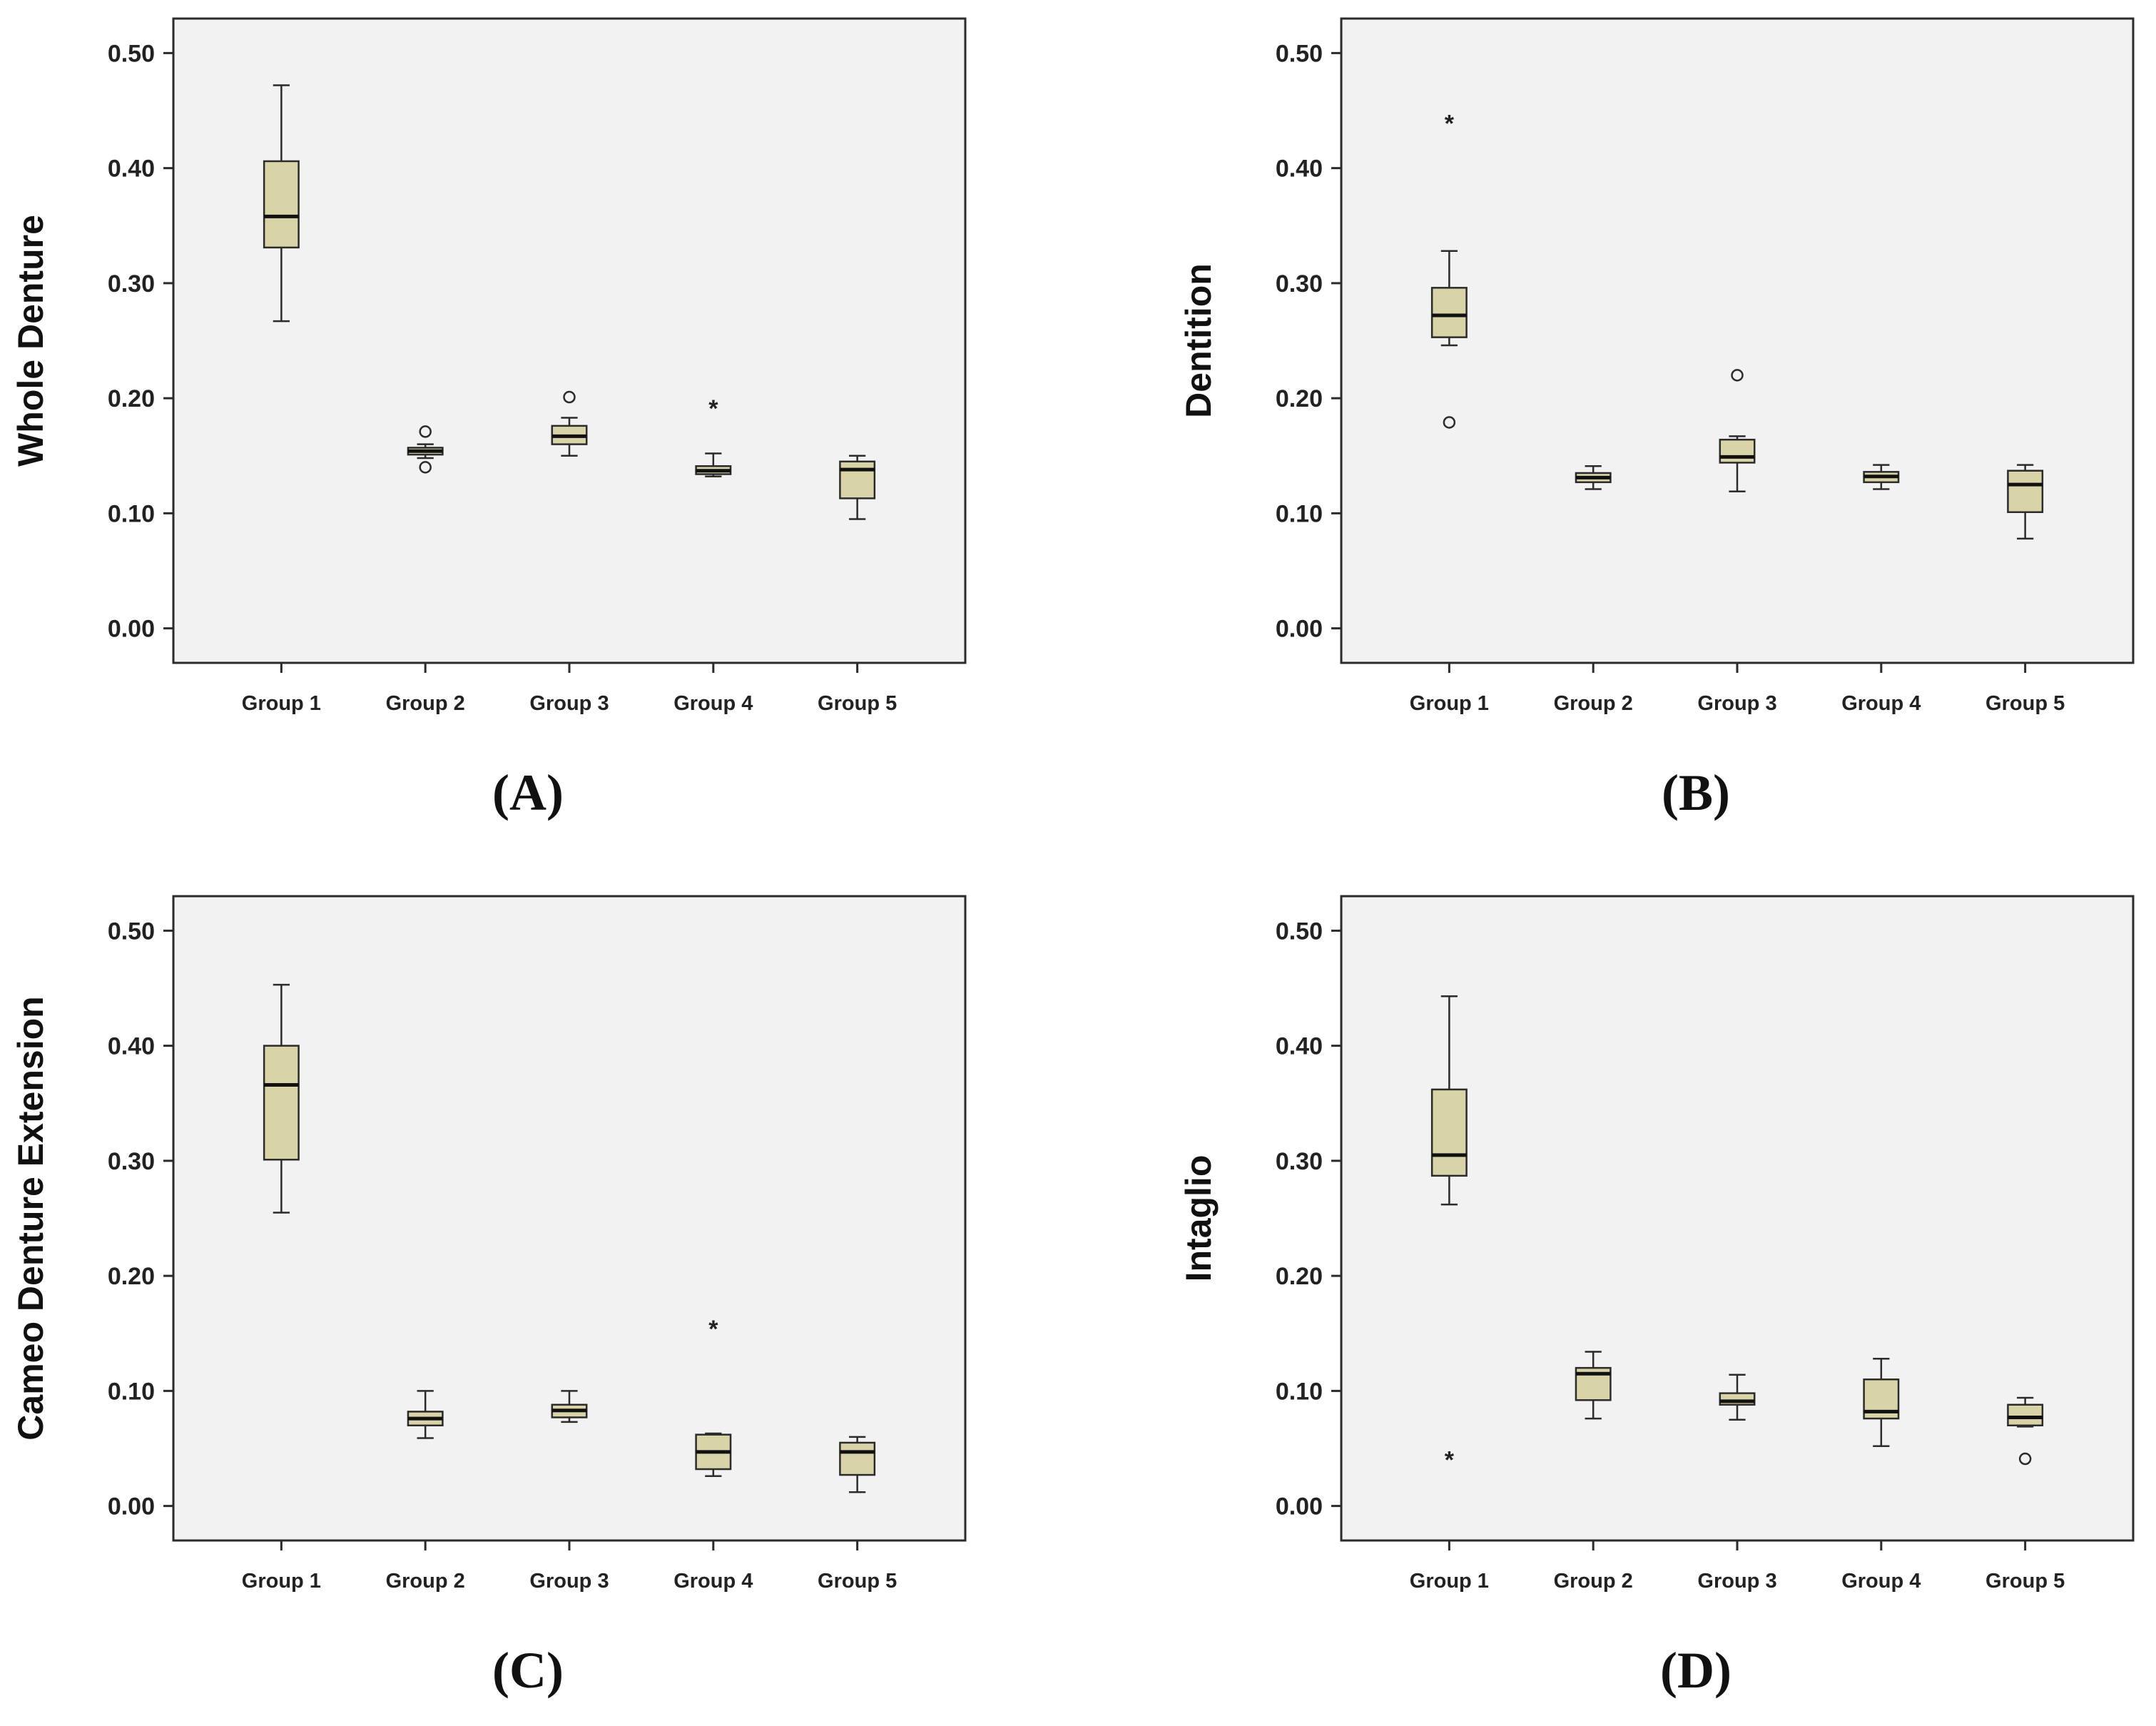  What do you see at coordinates (528, 1671) in the screenshot?
I see `panel-label: (C)` at bounding box center [528, 1671].